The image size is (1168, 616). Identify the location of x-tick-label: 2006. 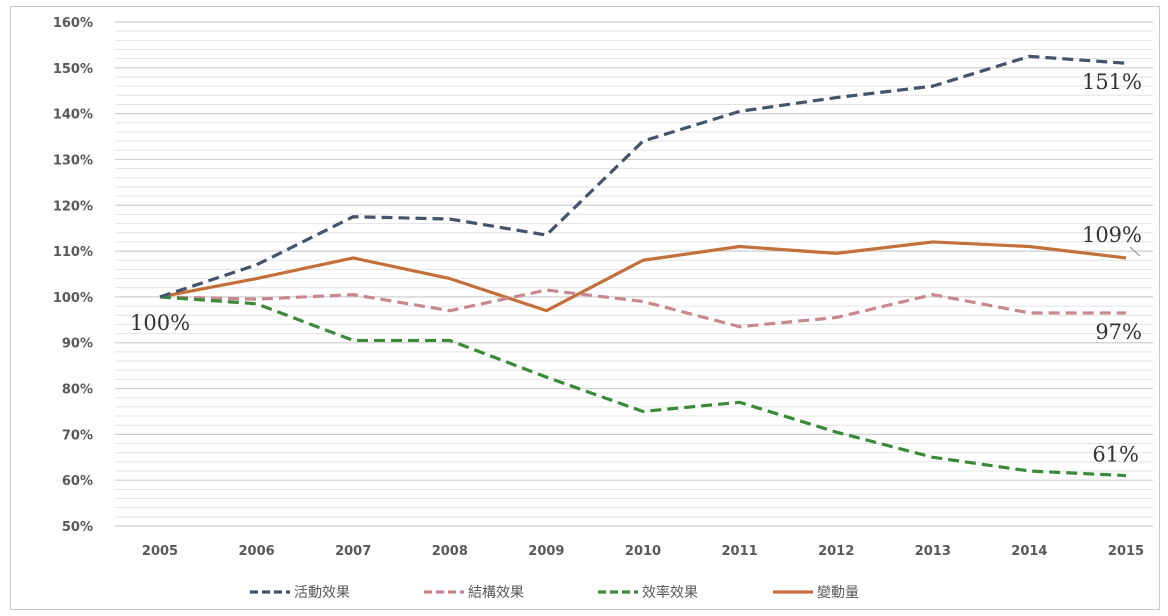
(257, 551).